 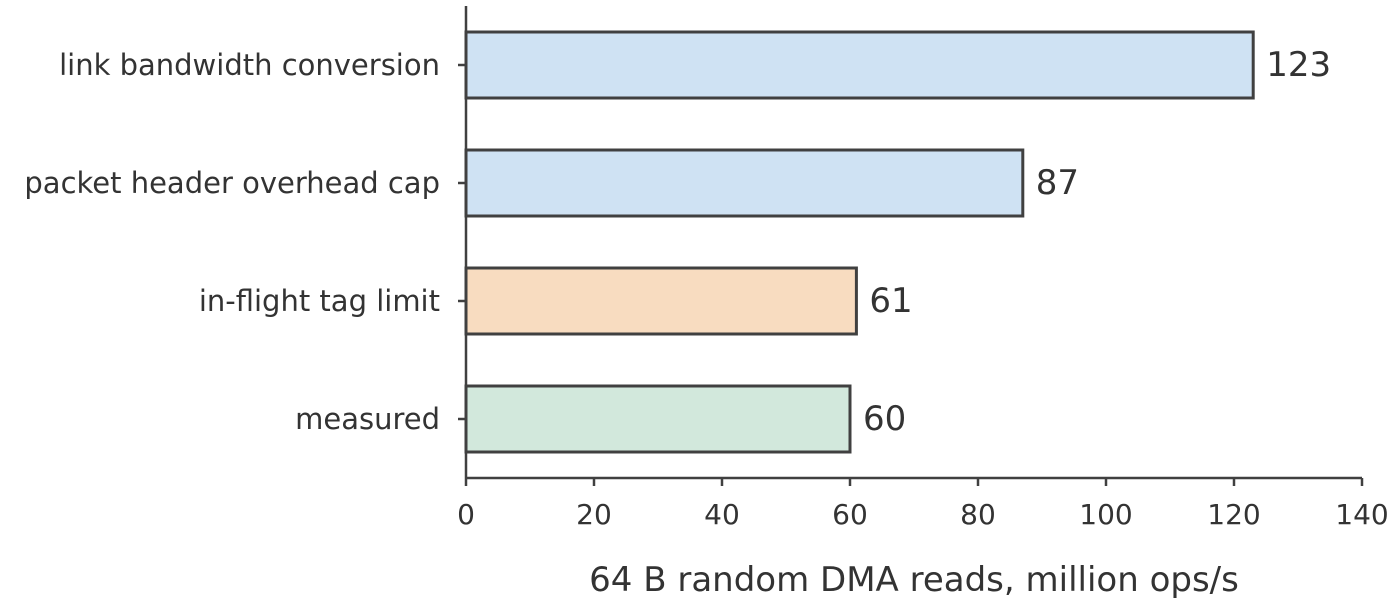 I want to click on data-label: 60, so click(x=884, y=419).